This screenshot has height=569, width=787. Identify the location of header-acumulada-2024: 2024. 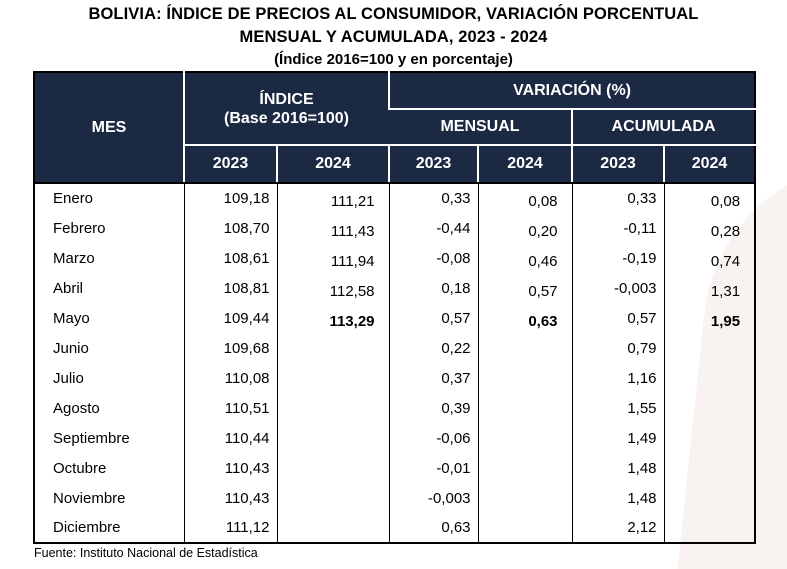
(709, 164).